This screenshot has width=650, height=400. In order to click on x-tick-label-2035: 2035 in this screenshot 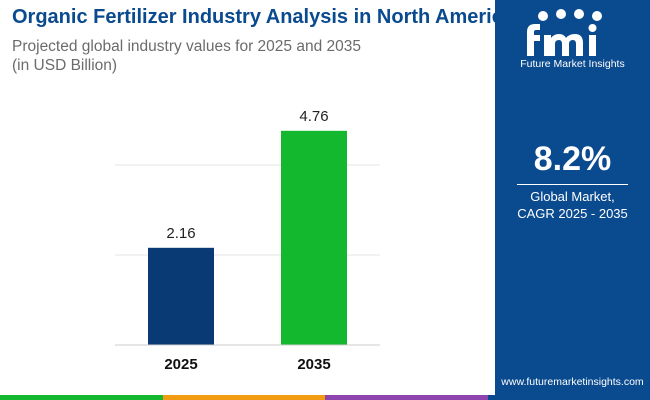, I will do `click(313, 364)`.